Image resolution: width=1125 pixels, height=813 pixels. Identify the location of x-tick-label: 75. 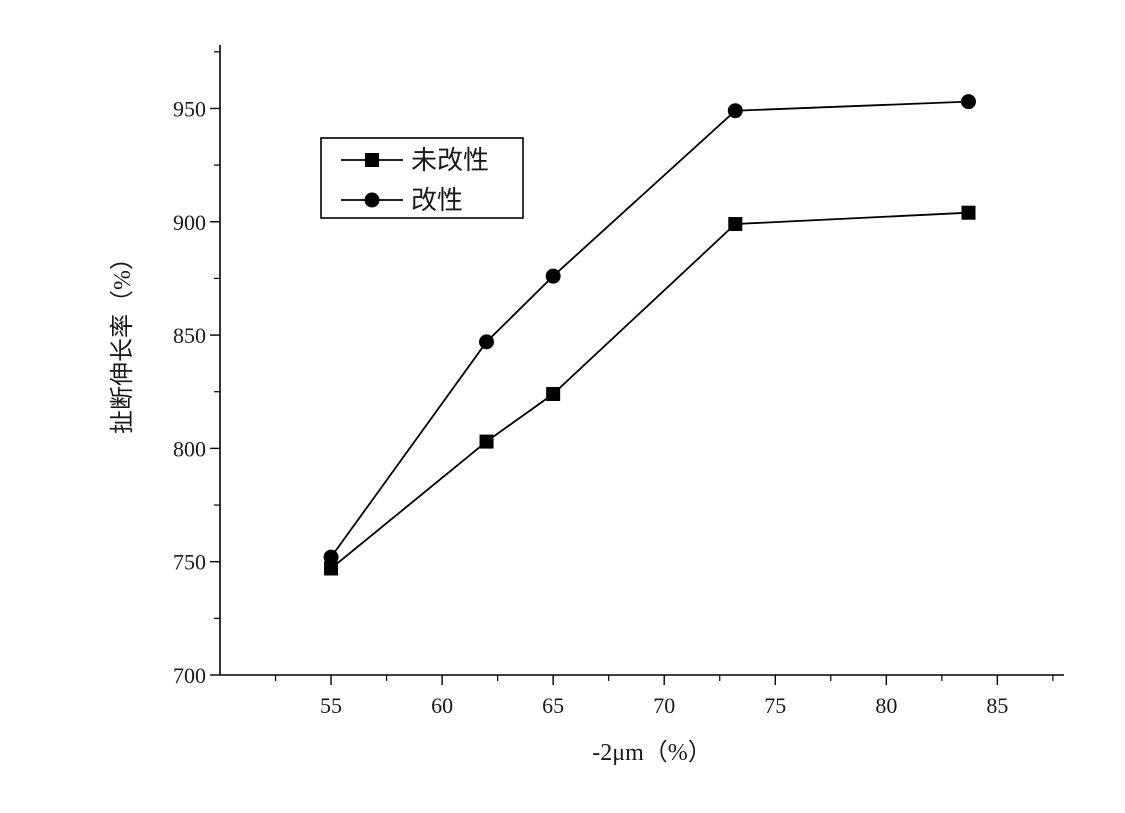
(775, 705).